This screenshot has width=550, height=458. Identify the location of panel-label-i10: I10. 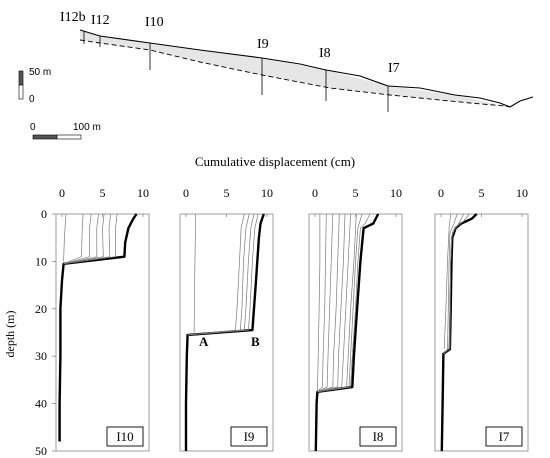
(124, 436).